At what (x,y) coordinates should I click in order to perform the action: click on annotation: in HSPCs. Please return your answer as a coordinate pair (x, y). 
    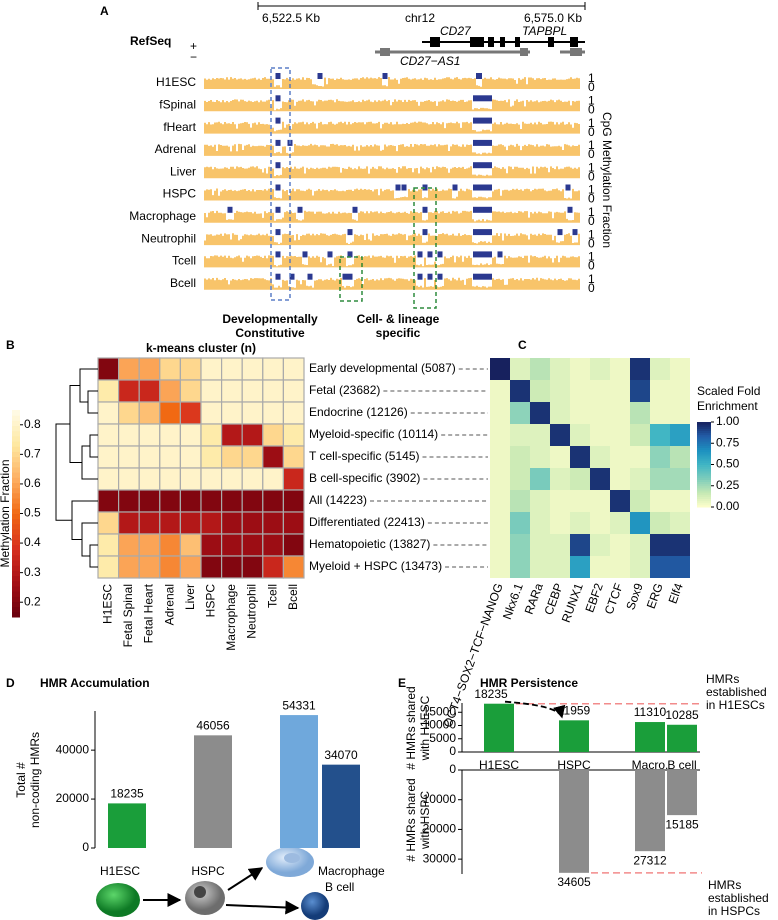
    Looking at the image, I should click on (734, 911).